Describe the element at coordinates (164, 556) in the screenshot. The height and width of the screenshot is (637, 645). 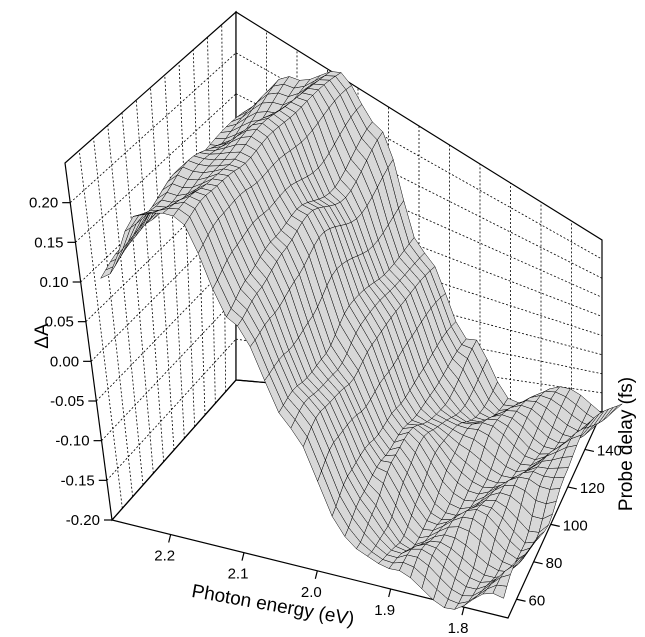
I see `x-tick-label: 2.2` at that location.